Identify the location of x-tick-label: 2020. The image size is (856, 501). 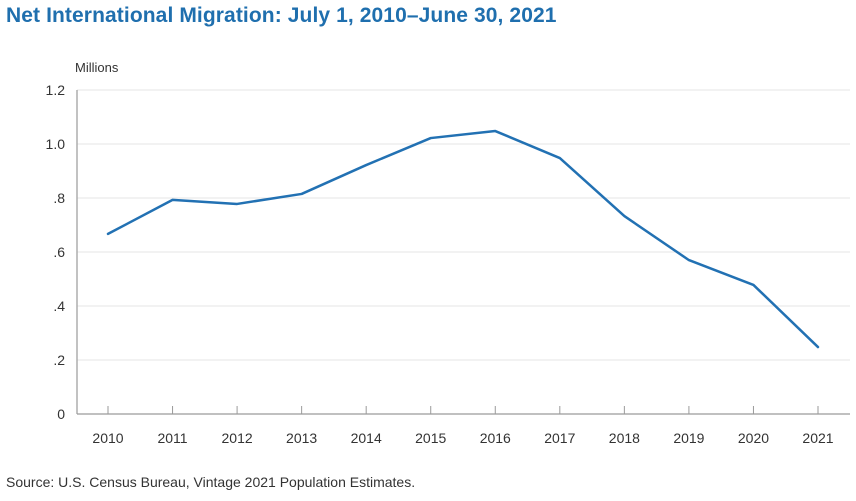
(753, 438).